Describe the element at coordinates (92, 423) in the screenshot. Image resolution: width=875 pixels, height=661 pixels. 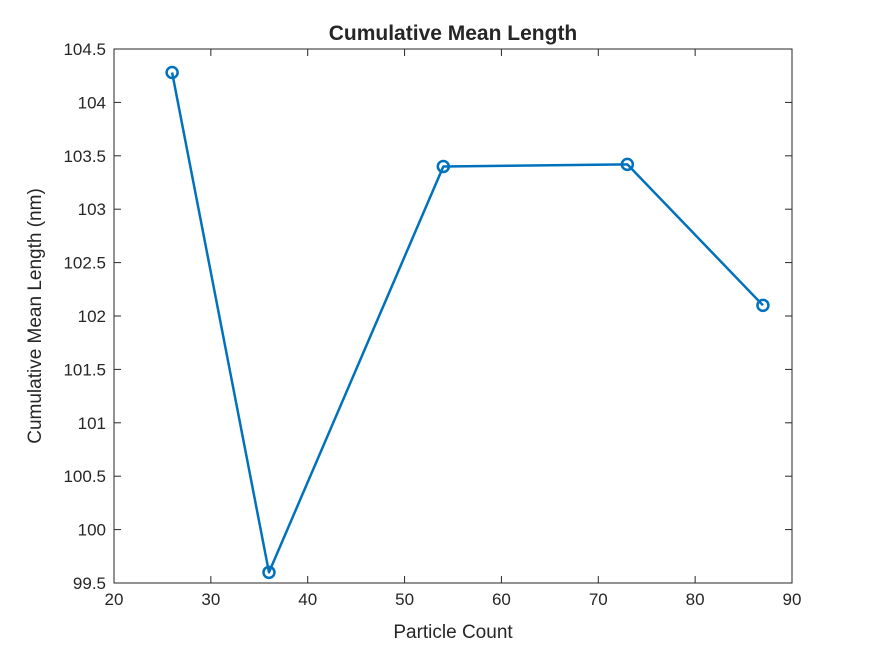
I see `y-tick-label: 101` at that location.